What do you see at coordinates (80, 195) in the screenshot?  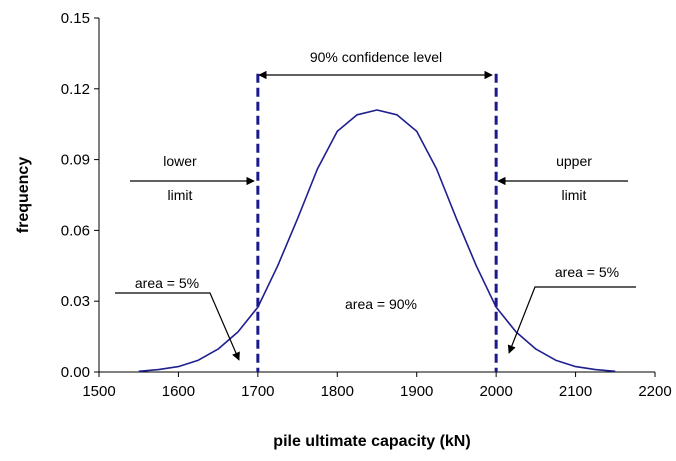 I see `y-axis-ticks: 0.00 0.03 0.06 0.09 0.12 0.15` at bounding box center [80, 195].